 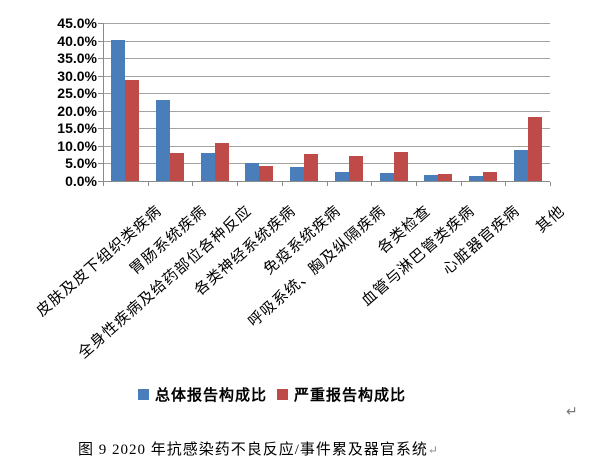 What do you see at coordinates (77, 145) in the screenshot?
I see `y-axis-tick-label: 10.0%` at bounding box center [77, 145].